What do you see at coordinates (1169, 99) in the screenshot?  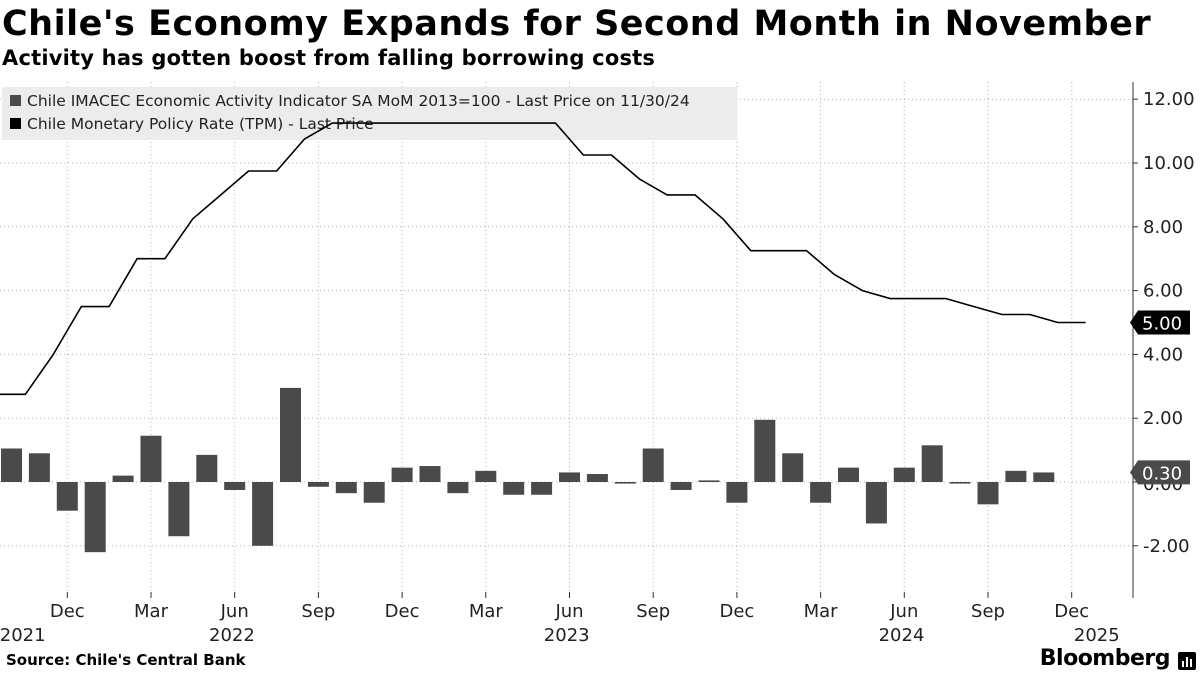 I see `y-tick-label: 12.00` at bounding box center [1169, 99].